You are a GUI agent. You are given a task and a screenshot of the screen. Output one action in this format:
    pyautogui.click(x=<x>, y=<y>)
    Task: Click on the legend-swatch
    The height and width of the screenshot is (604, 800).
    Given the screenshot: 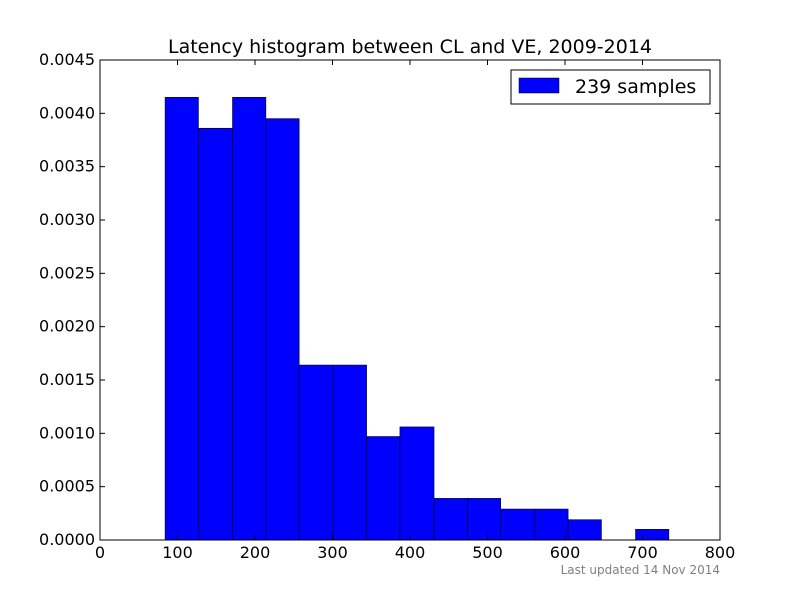 What is the action you would take?
    pyautogui.click(x=539, y=85)
    